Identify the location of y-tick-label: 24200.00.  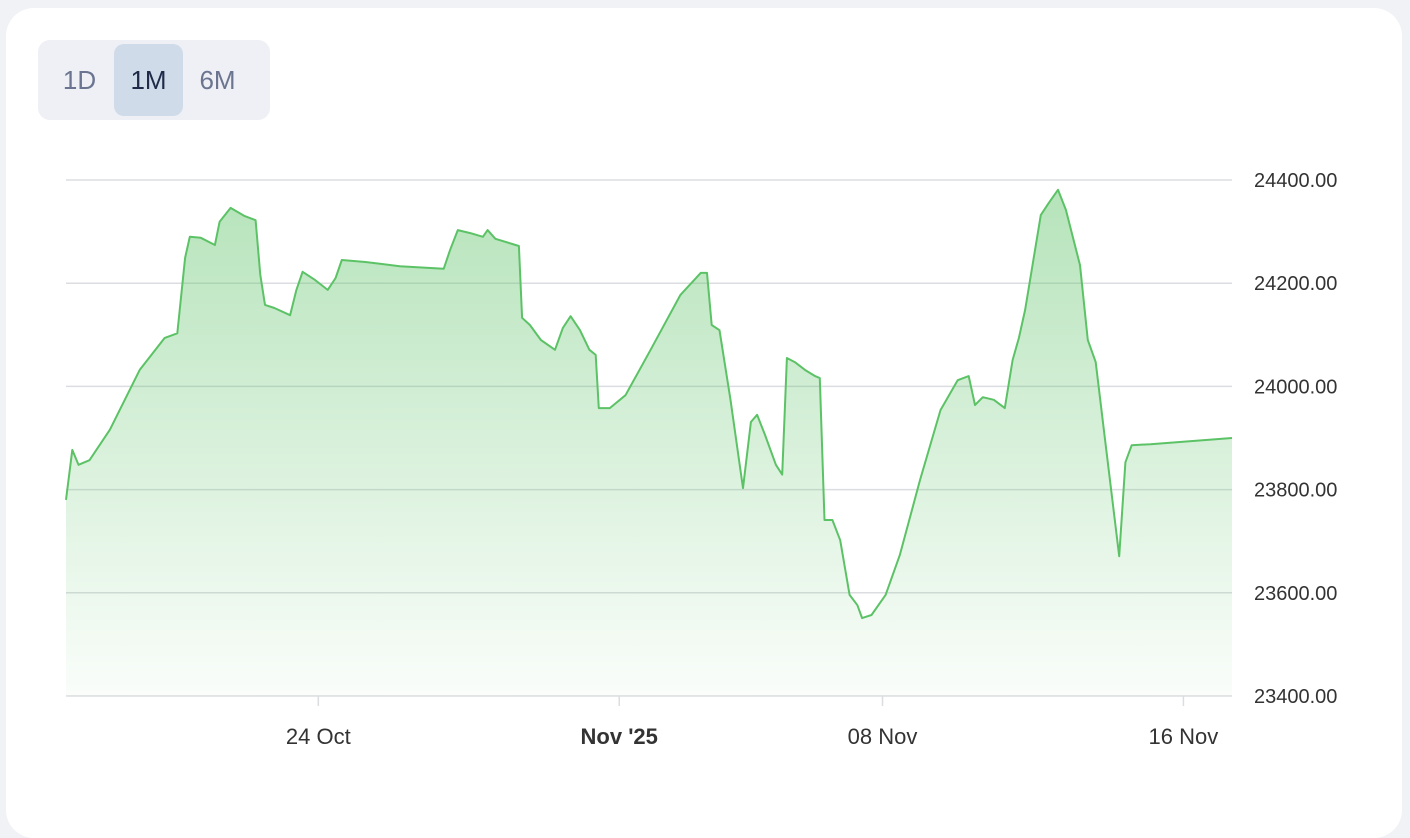
(1295, 284).